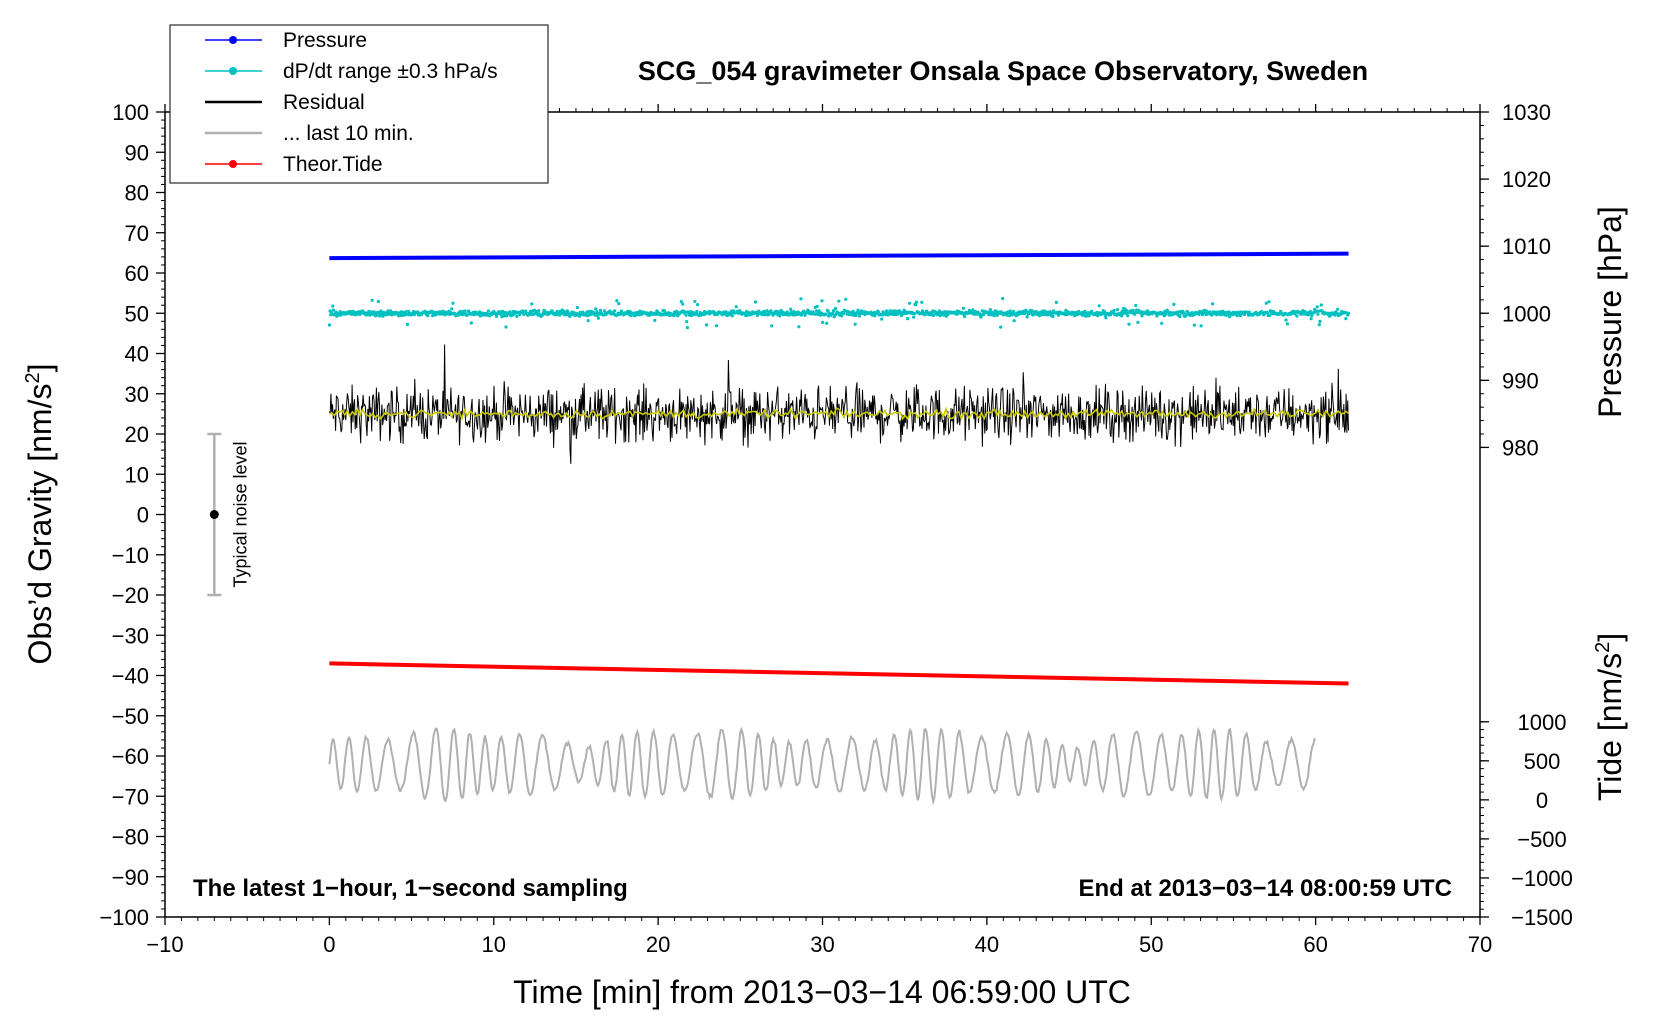 The height and width of the screenshot is (1020, 1660). I want to click on y-tick-label: 30, so click(137, 394).